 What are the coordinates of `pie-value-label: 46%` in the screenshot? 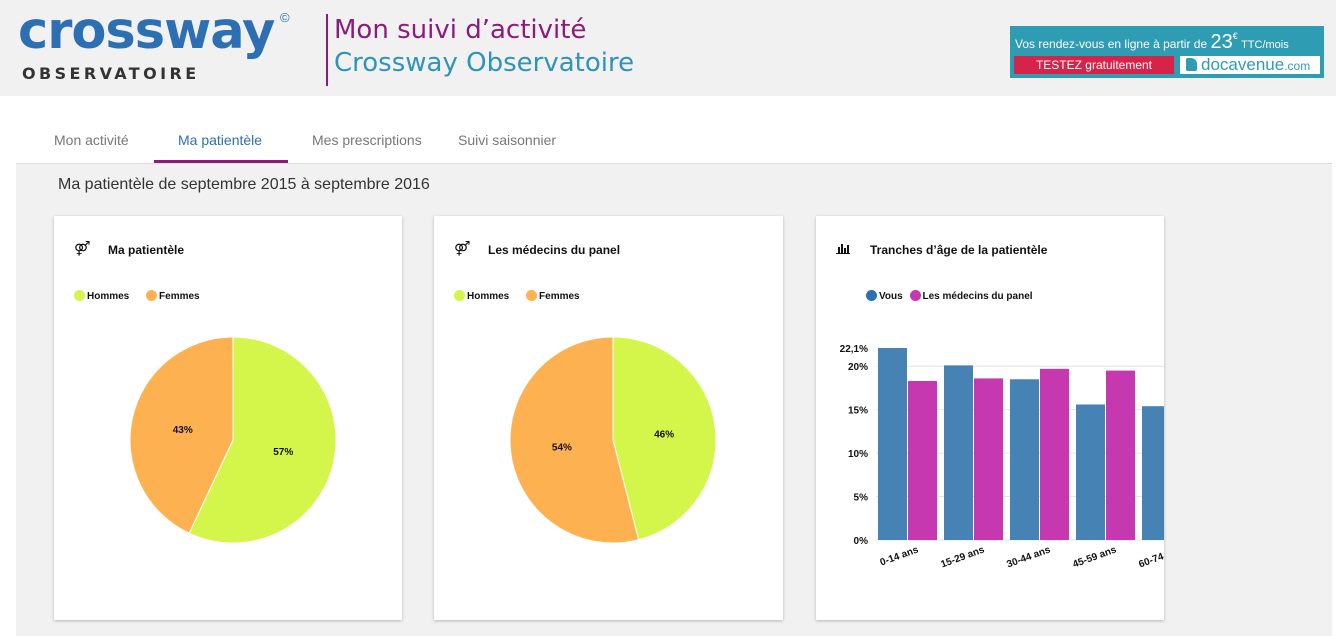 It's located at (664, 435).